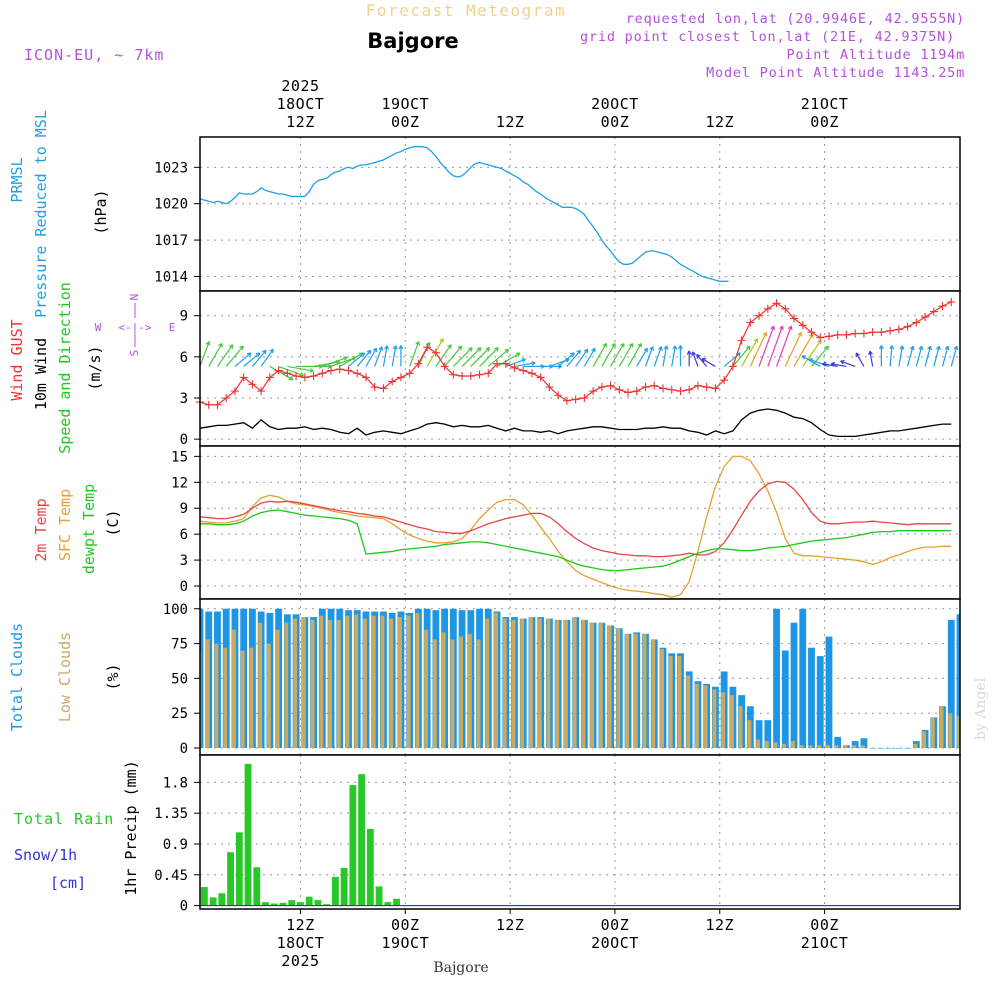 The height and width of the screenshot is (1000, 1000). I want to click on pressure-label: PRMSL, so click(17, 179).